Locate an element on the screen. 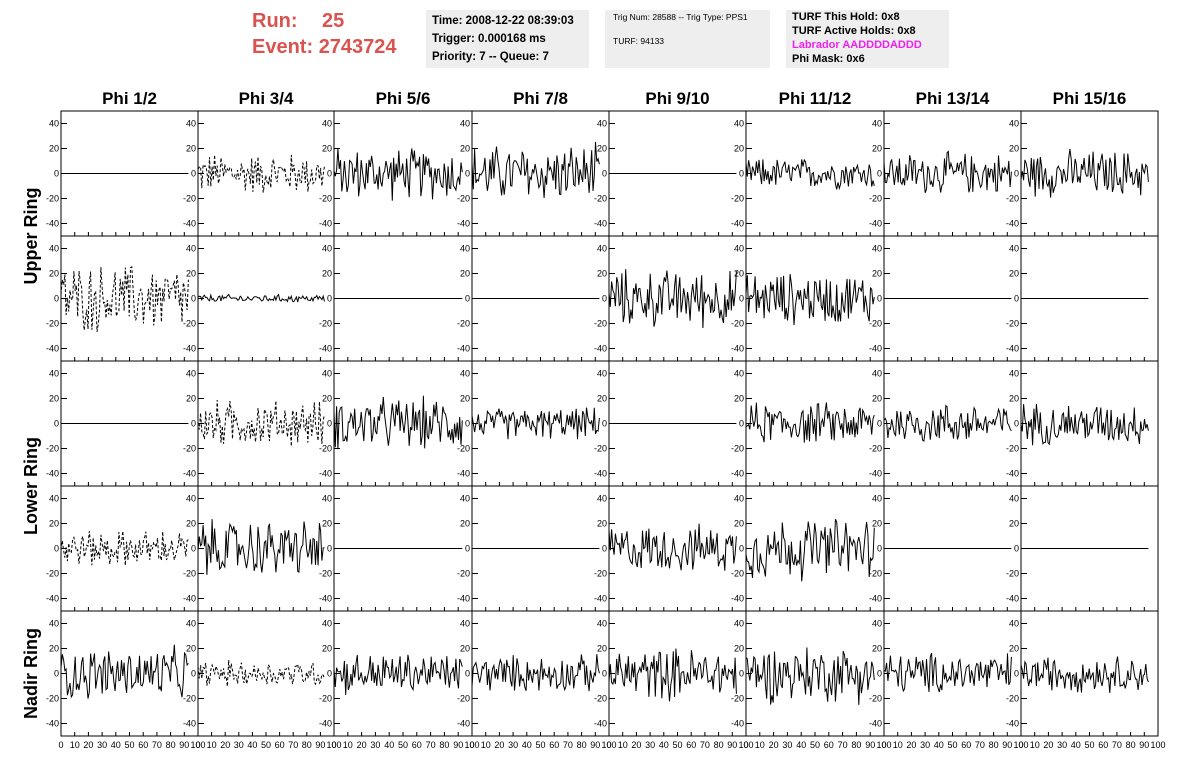 The height and width of the screenshot is (772, 1196). x-tick-label: 0 is located at coordinates (745, 745).